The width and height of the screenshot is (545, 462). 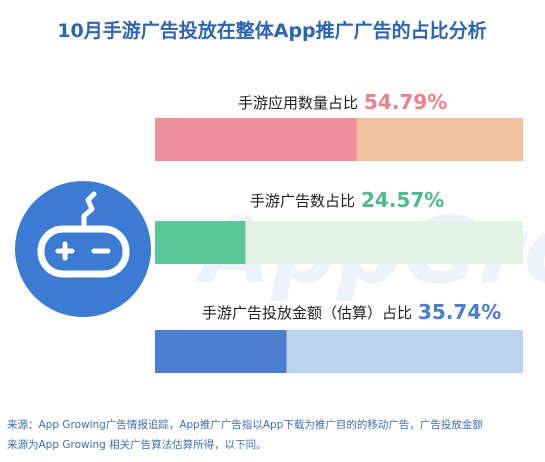 I want to click on bar-label-ad-spend: 手游广告投放金额（估算）占比, so click(x=307, y=313).